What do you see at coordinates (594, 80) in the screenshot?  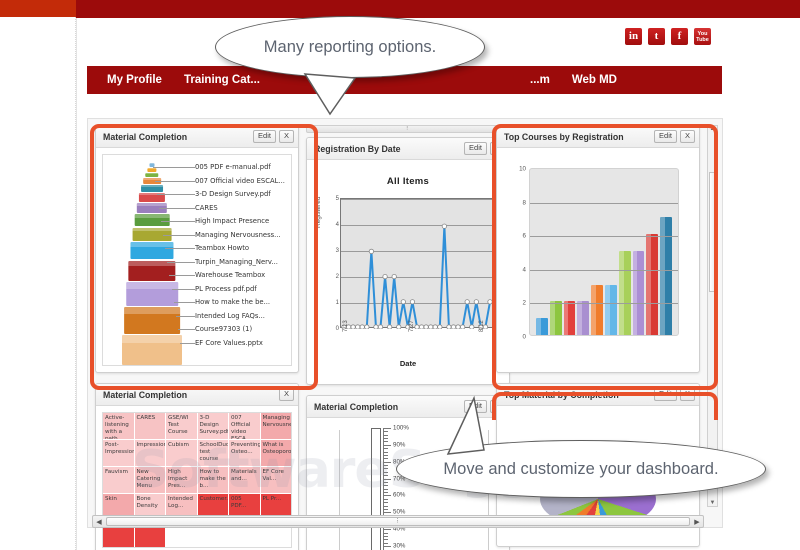 I see `nav-item-web-md: Web MD` at bounding box center [594, 80].